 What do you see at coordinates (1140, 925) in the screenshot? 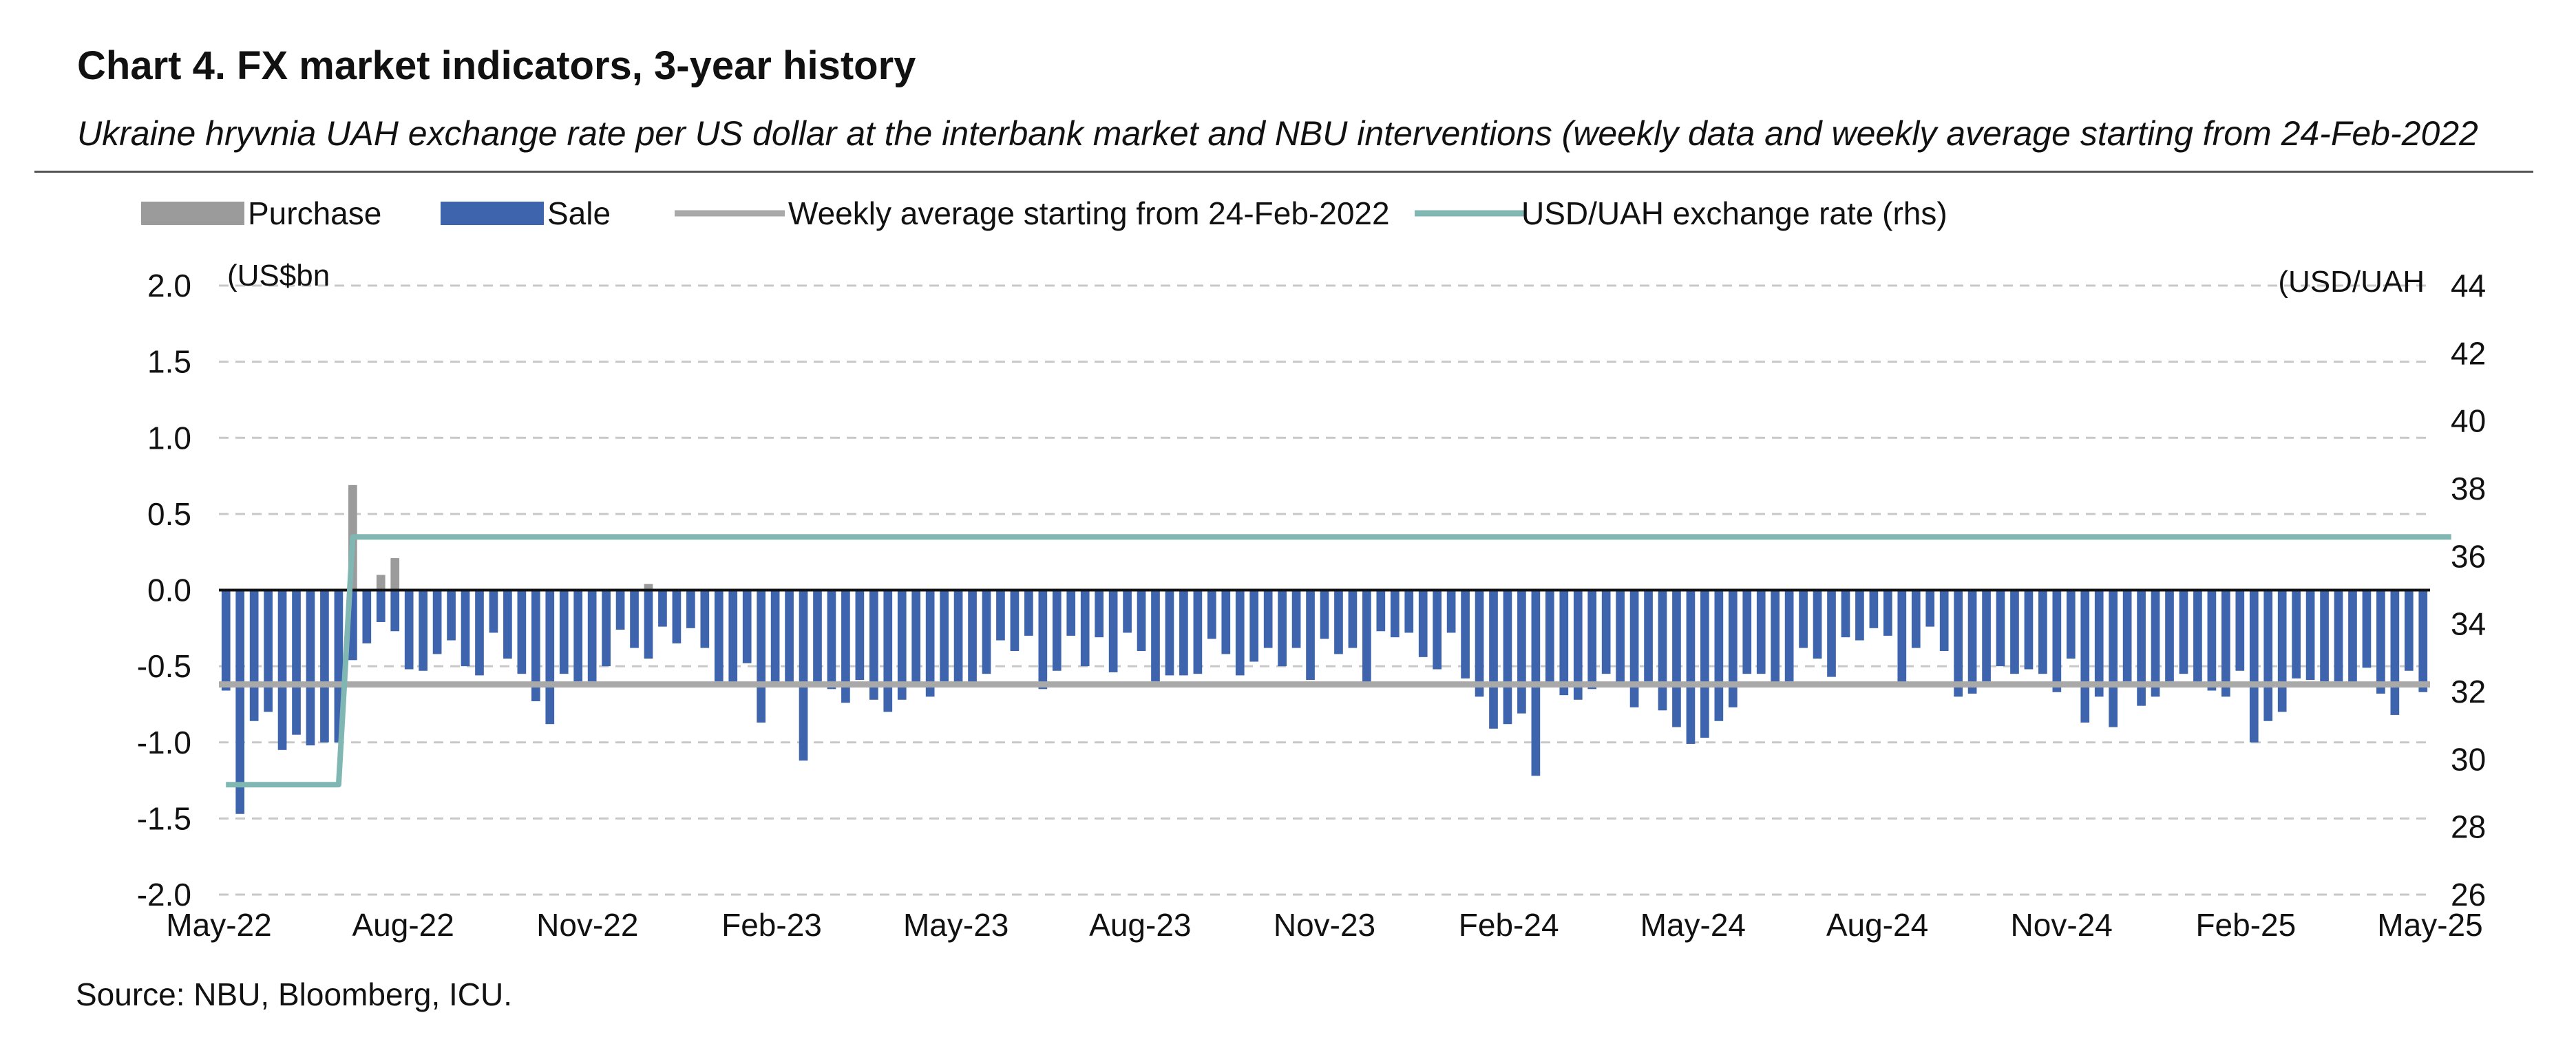
I see `x-tick-label: Aug-23` at bounding box center [1140, 925].